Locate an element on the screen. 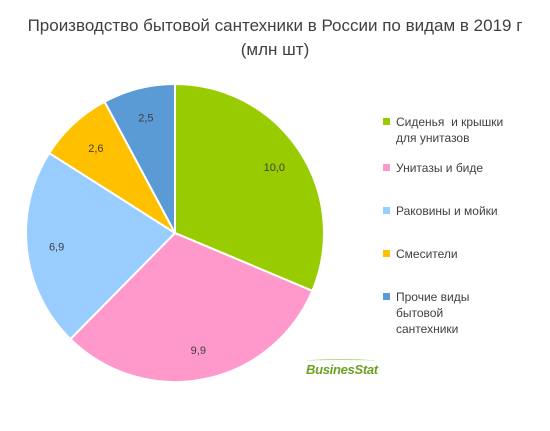 The width and height of the screenshot is (550, 431). legend-label-3: Раковины и мойки is located at coordinates (466, 211).